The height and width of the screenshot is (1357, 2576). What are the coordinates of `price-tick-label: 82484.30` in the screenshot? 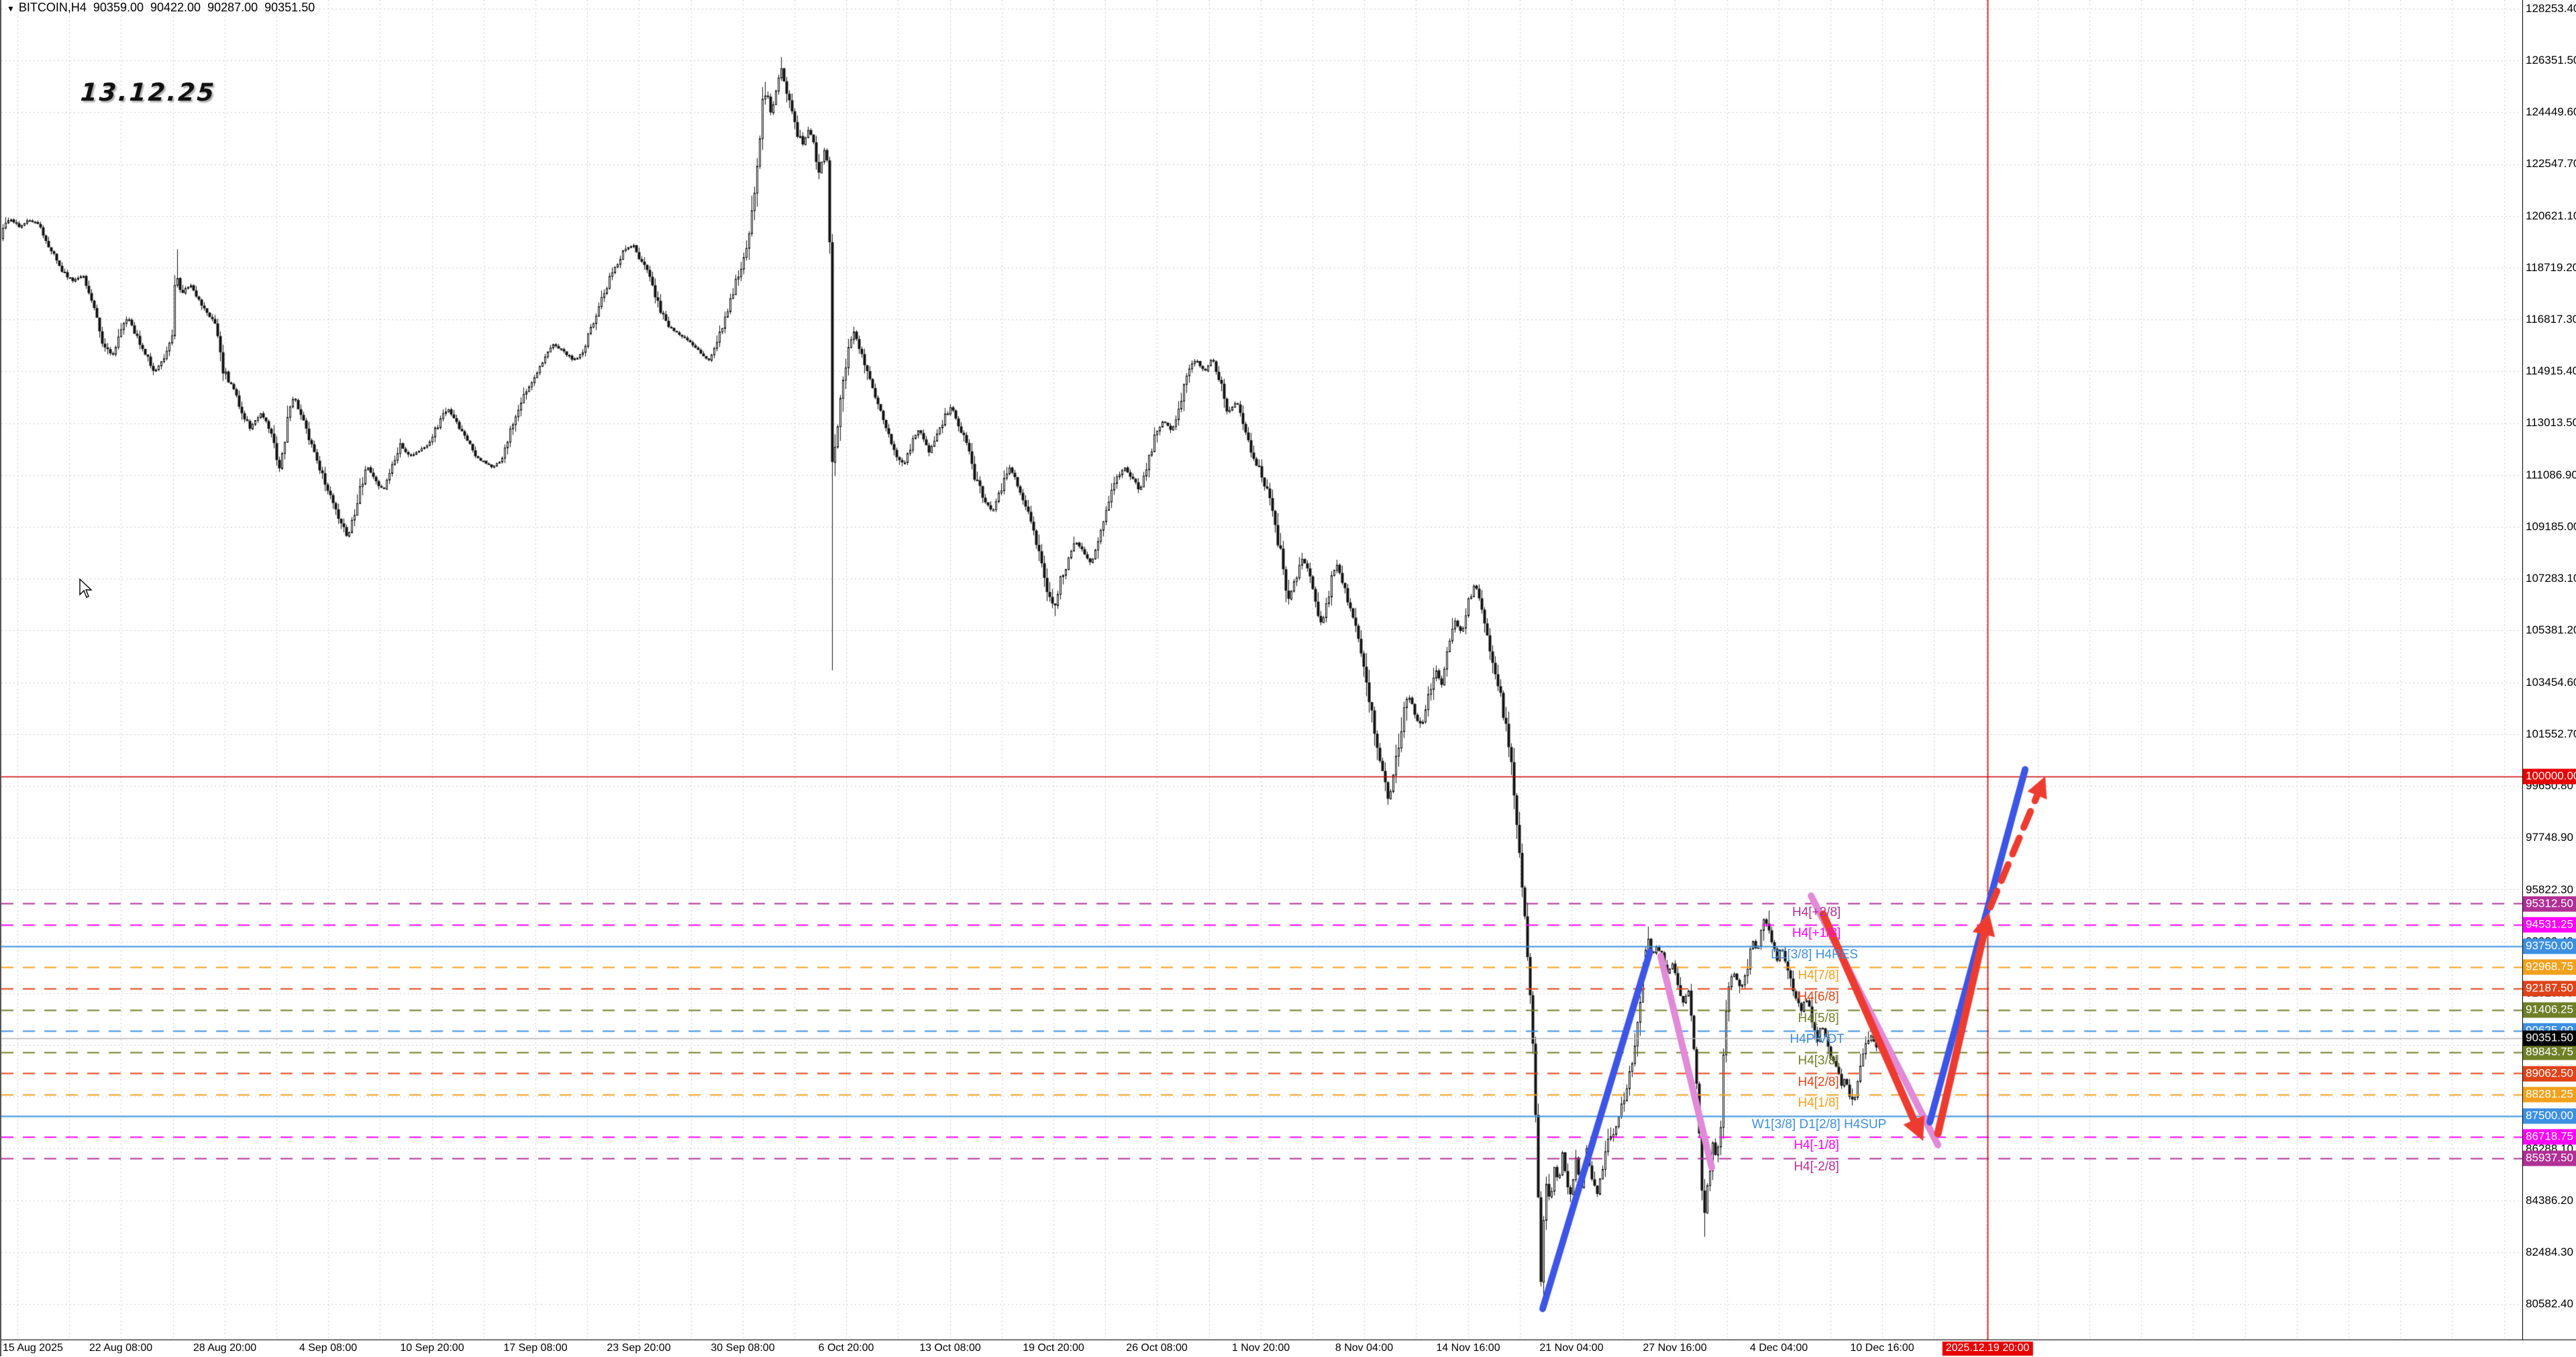 It's located at (2549, 1251).